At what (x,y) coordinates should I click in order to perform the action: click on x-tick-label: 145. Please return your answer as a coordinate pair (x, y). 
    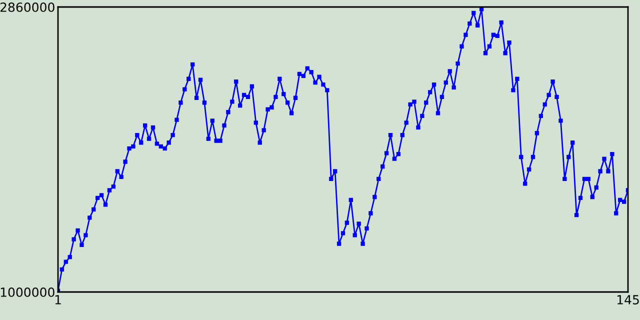
    Looking at the image, I should click on (628, 299).